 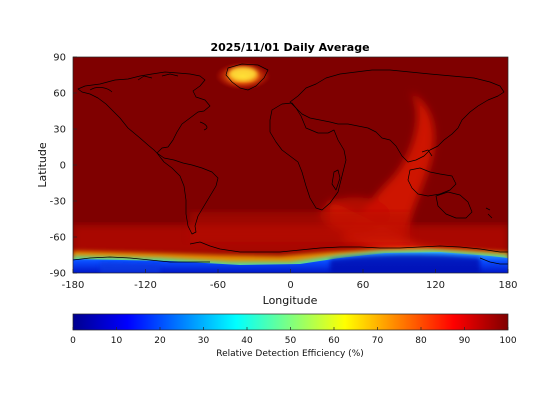 I want to click on colorbar-tick-label: 30, so click(x=204, y=341).